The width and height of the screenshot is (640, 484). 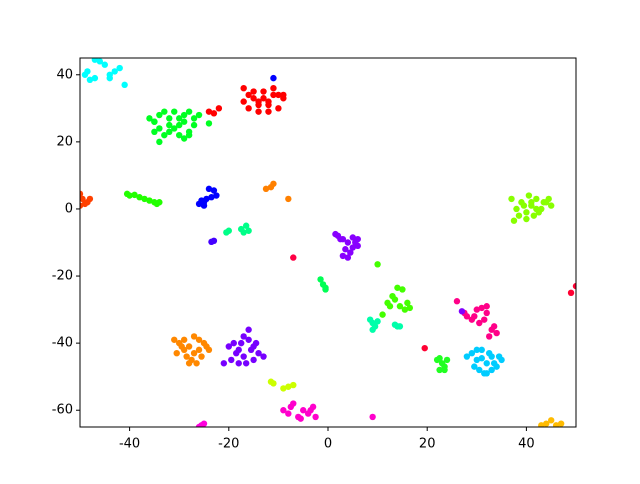 I want to click on x-tick-label: 40, so click(x=526, y=444).